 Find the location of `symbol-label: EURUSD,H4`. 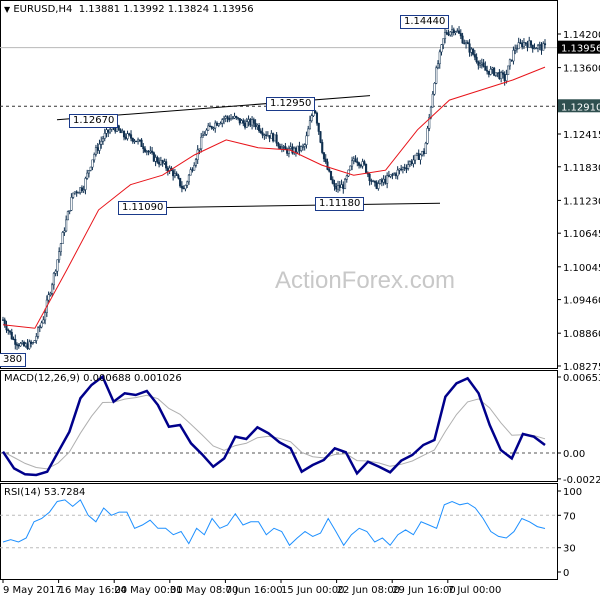

symbol-label: EURUSD,H4 is located at coordinates (43, 9).